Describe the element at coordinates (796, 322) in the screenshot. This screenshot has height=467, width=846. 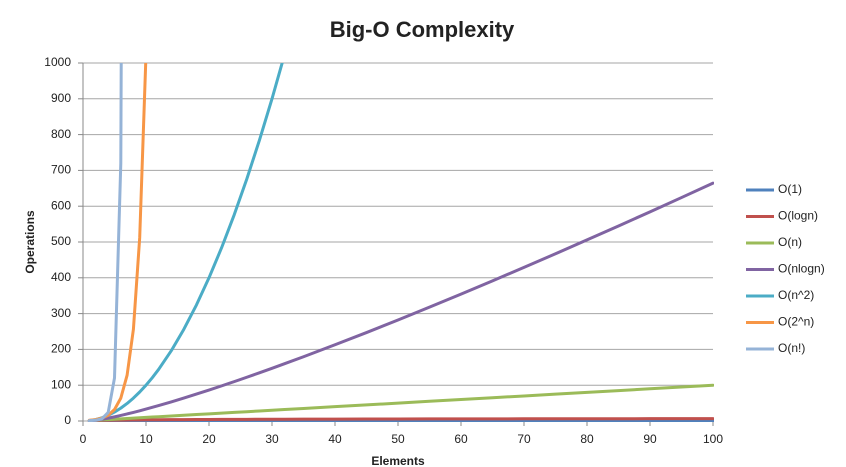
I see `legend-label: O(2^n)` at that location.